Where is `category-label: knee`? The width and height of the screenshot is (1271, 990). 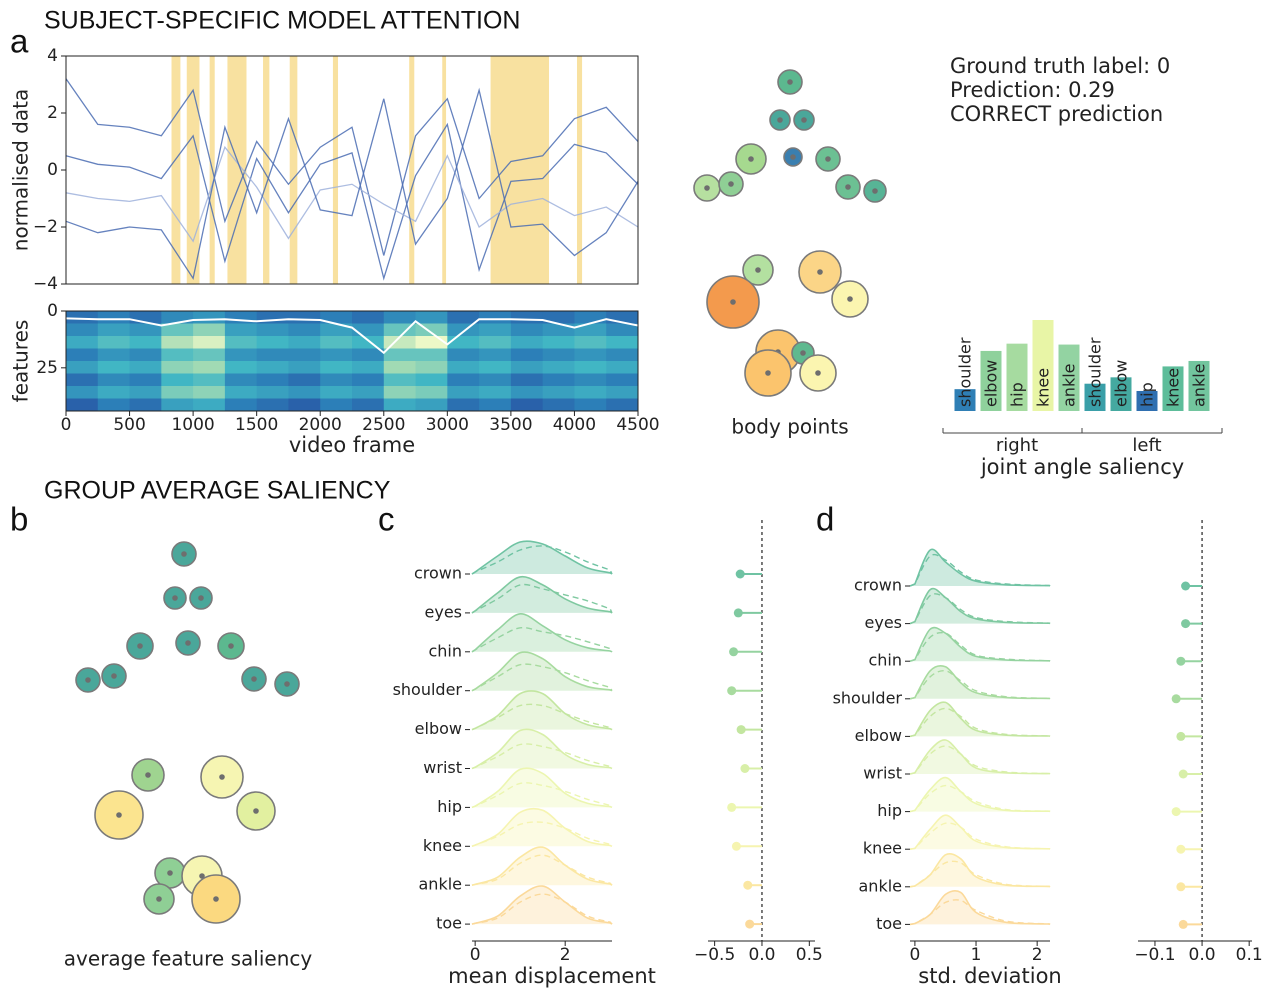 category-label: knee is located at coordinates (442, 845).